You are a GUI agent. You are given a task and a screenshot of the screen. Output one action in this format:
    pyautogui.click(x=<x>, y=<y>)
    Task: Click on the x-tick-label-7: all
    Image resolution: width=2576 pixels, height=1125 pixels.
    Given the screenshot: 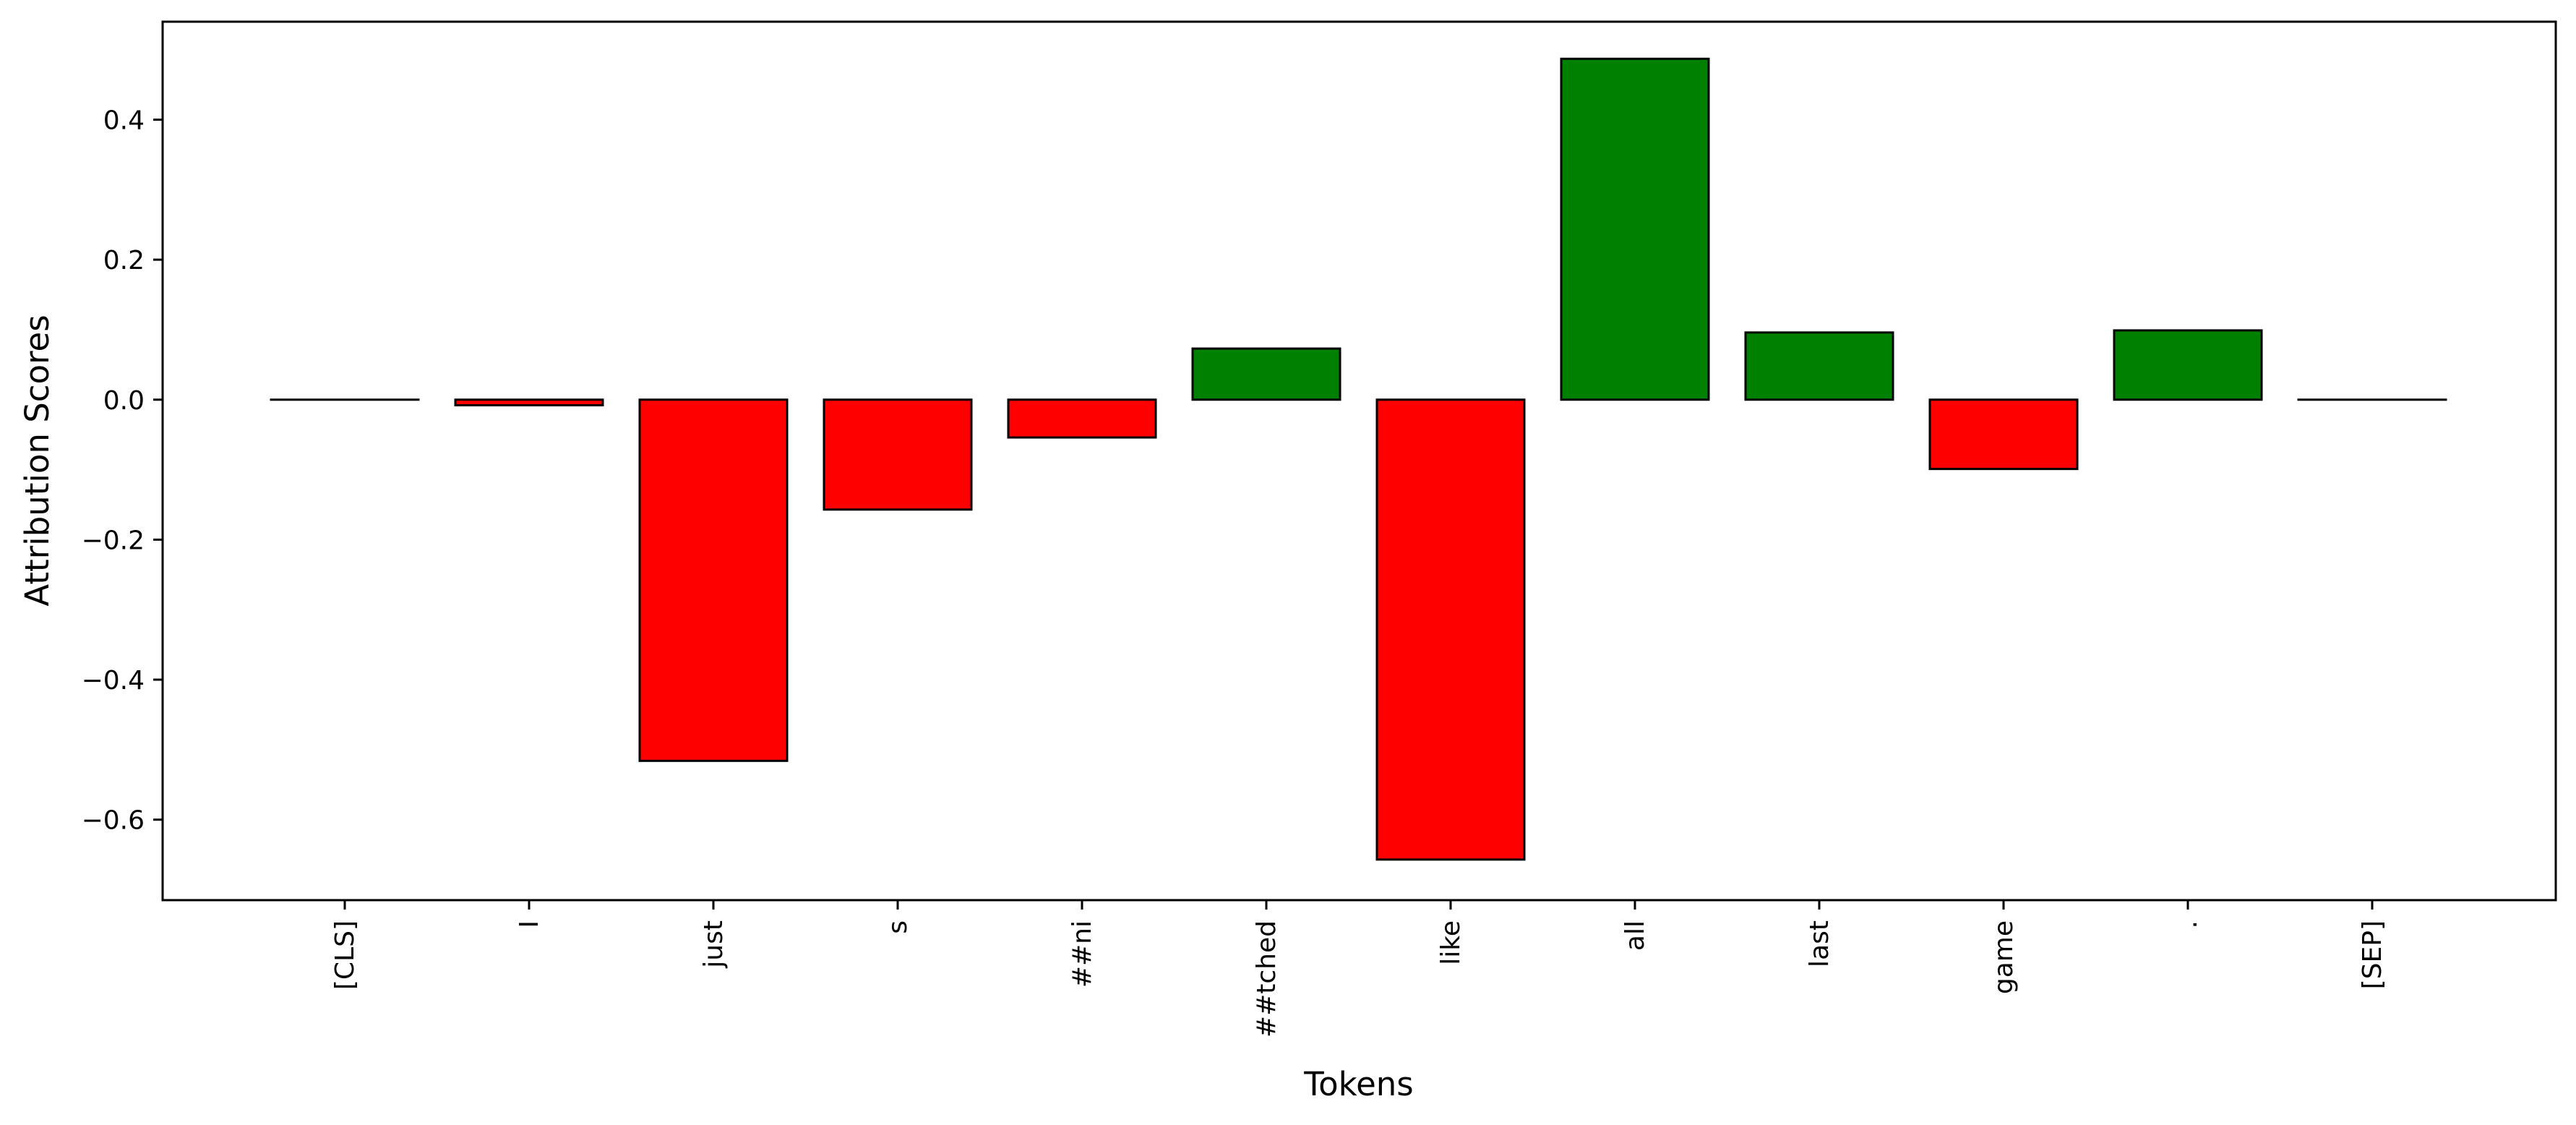 What is the action you would take?
    pyautogui.click(x=1635, y=935)
    